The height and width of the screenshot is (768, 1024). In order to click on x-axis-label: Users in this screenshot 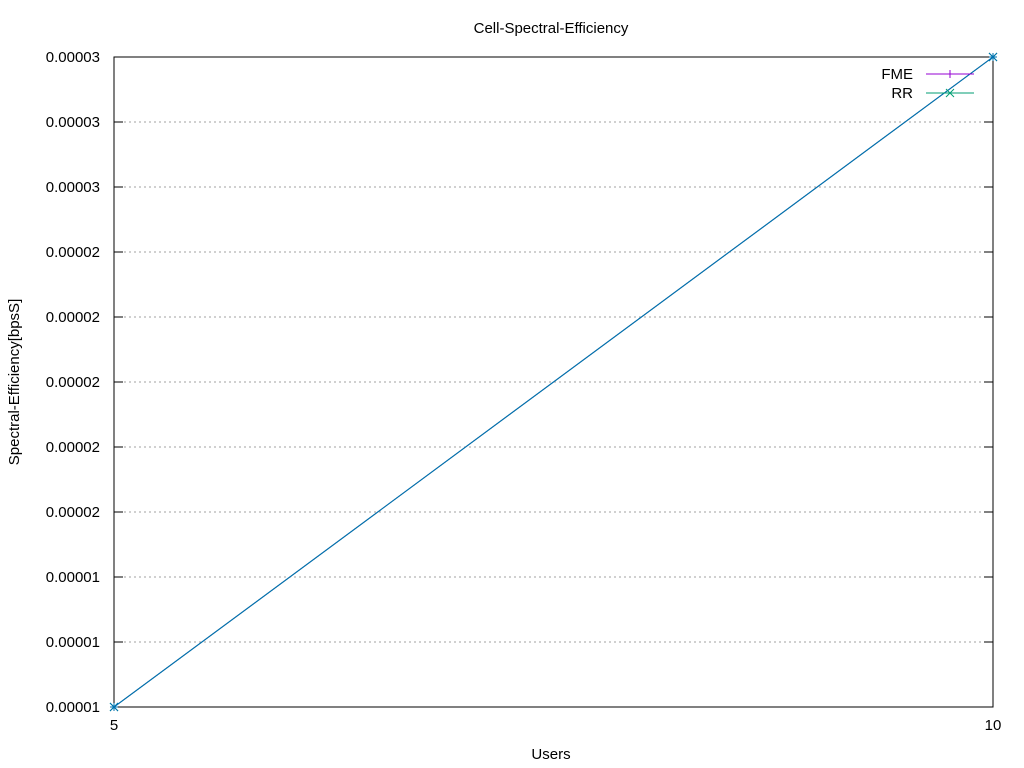, I will do `click(550, 754)`.